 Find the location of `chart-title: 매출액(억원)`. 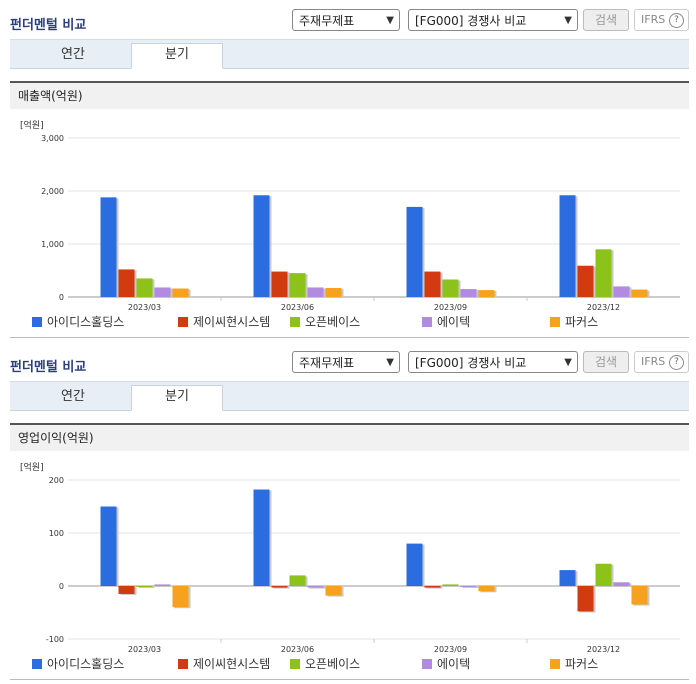

chart-title: 매출액(억원) is located at coordinates (349, 95).